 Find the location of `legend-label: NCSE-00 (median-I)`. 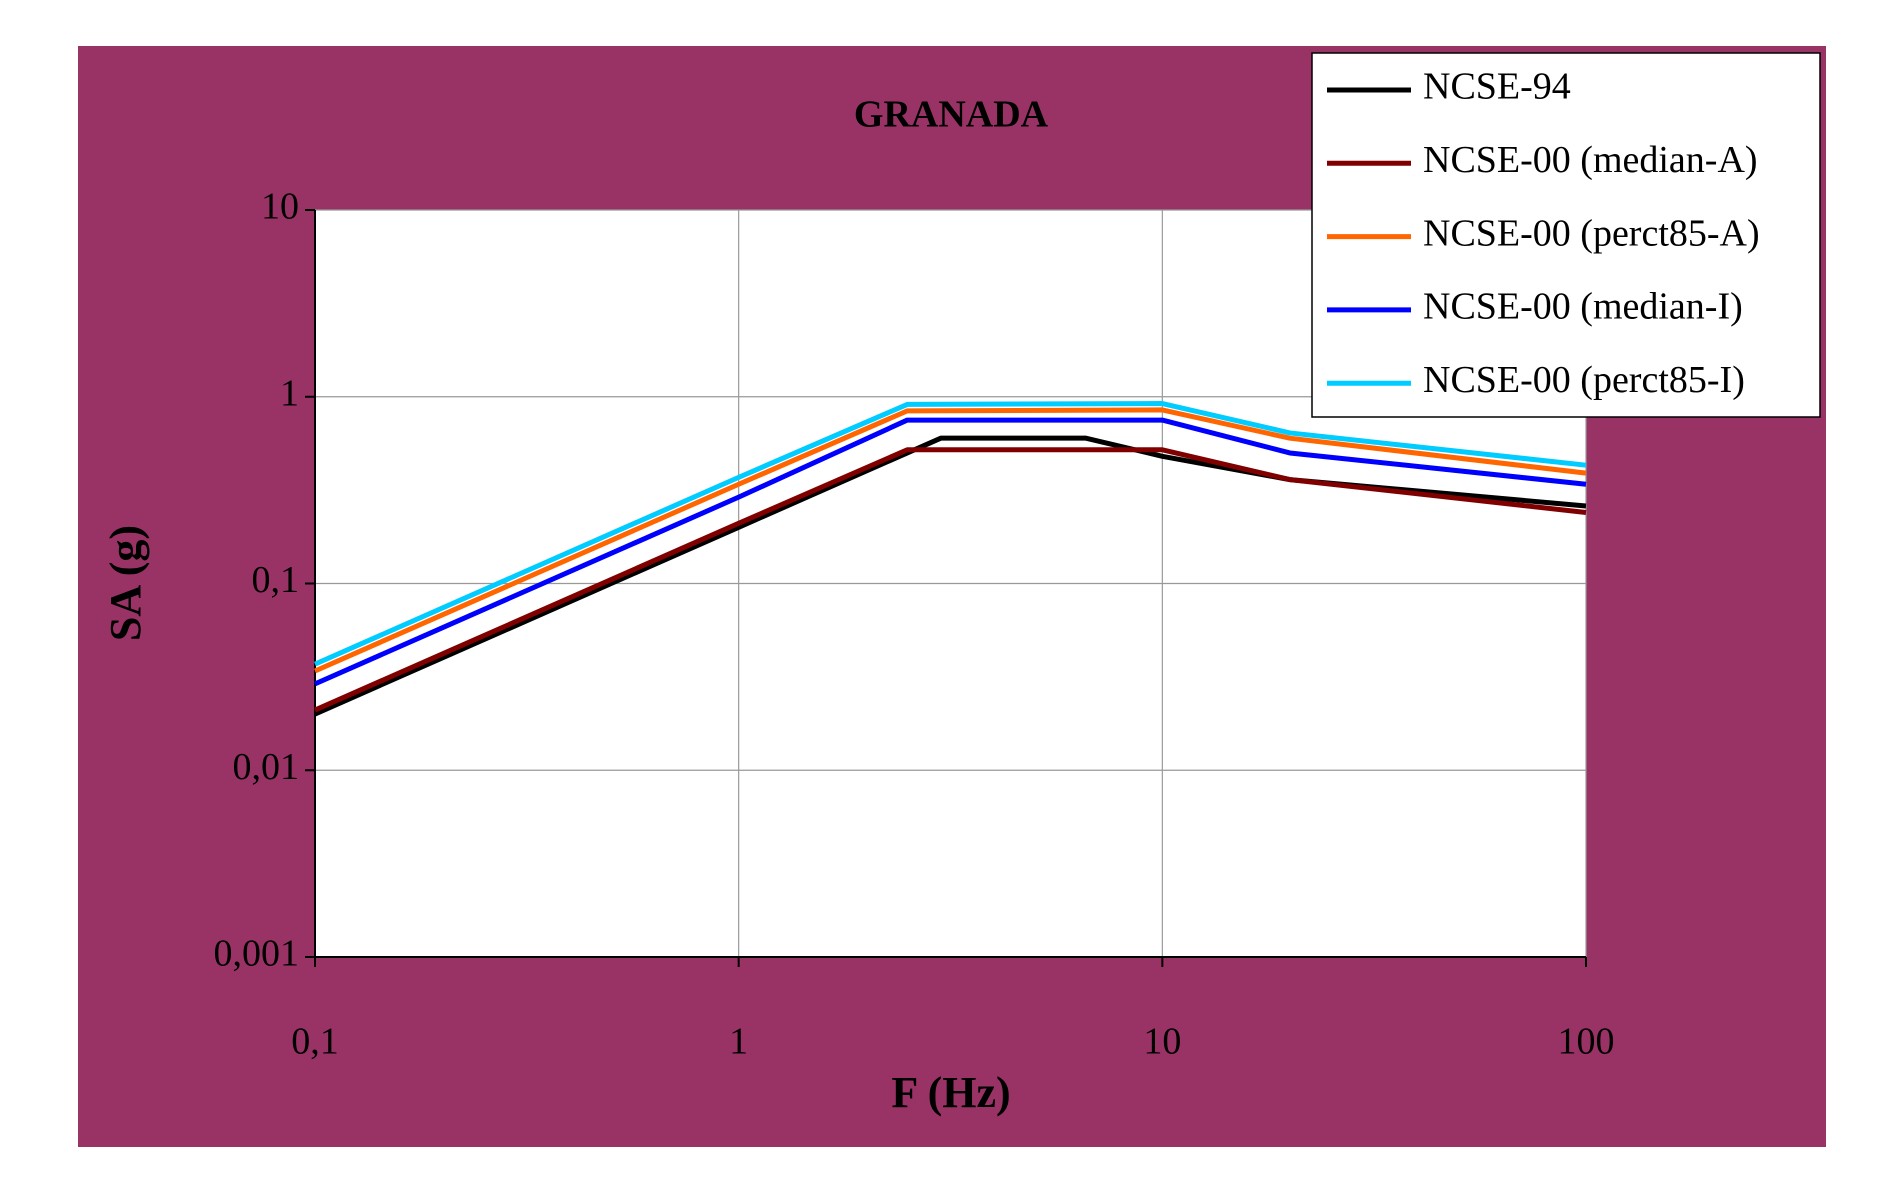

legend-label: NCSE-00 (median-I) is located at coordinates (1583, 307).